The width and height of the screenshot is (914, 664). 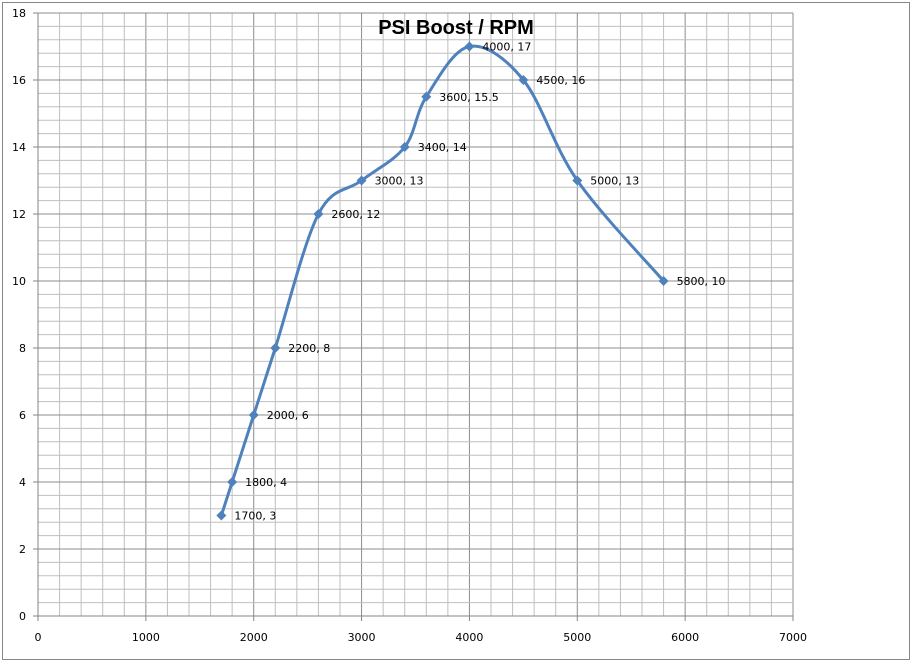 I want to click on data-label: 2200, 8, so click(x=309, y=348).